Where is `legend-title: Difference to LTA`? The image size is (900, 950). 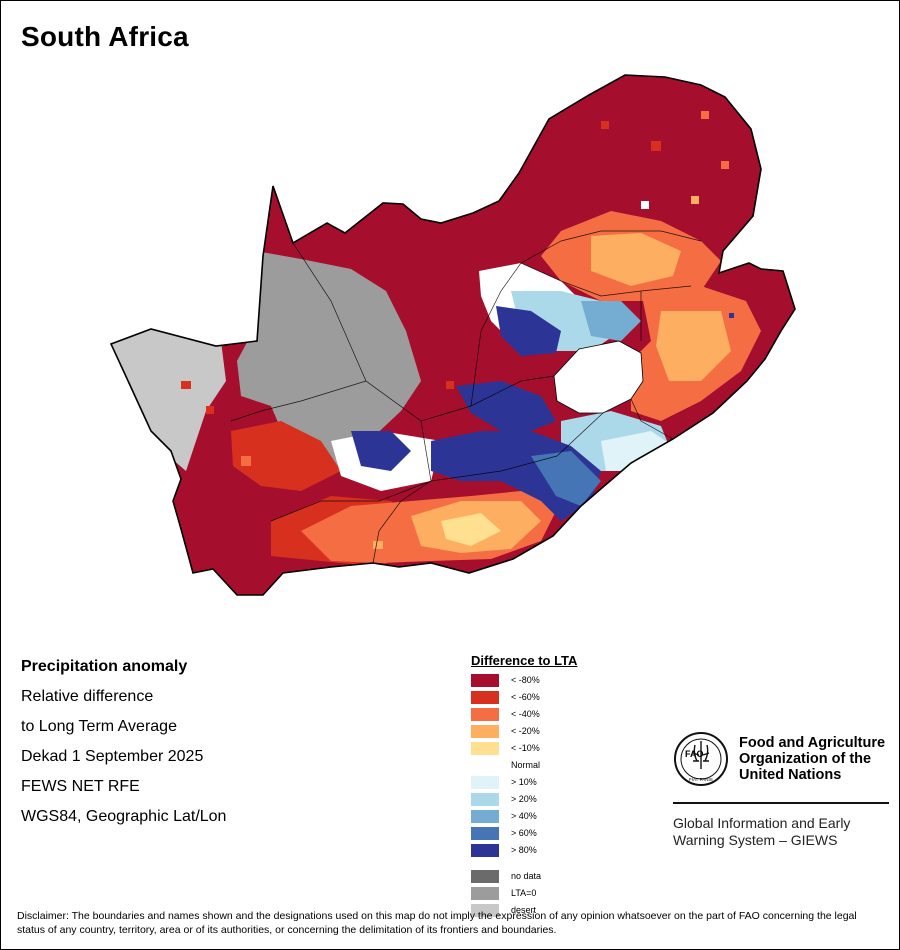 legend-title: Difference to LTA is located at coordinates (524, 660).